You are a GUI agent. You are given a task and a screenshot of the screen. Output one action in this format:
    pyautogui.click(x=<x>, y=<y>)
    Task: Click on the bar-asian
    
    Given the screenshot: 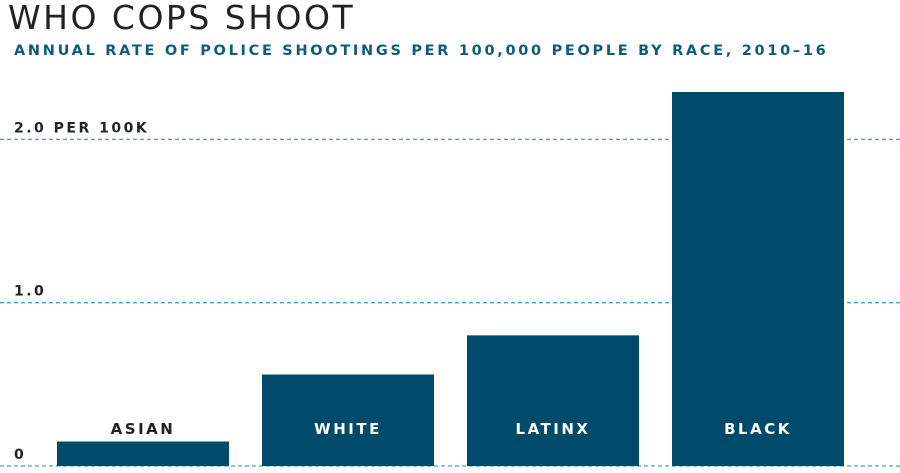 What is the action you would take?
    pyautogui.click(x=143, y=453)
    